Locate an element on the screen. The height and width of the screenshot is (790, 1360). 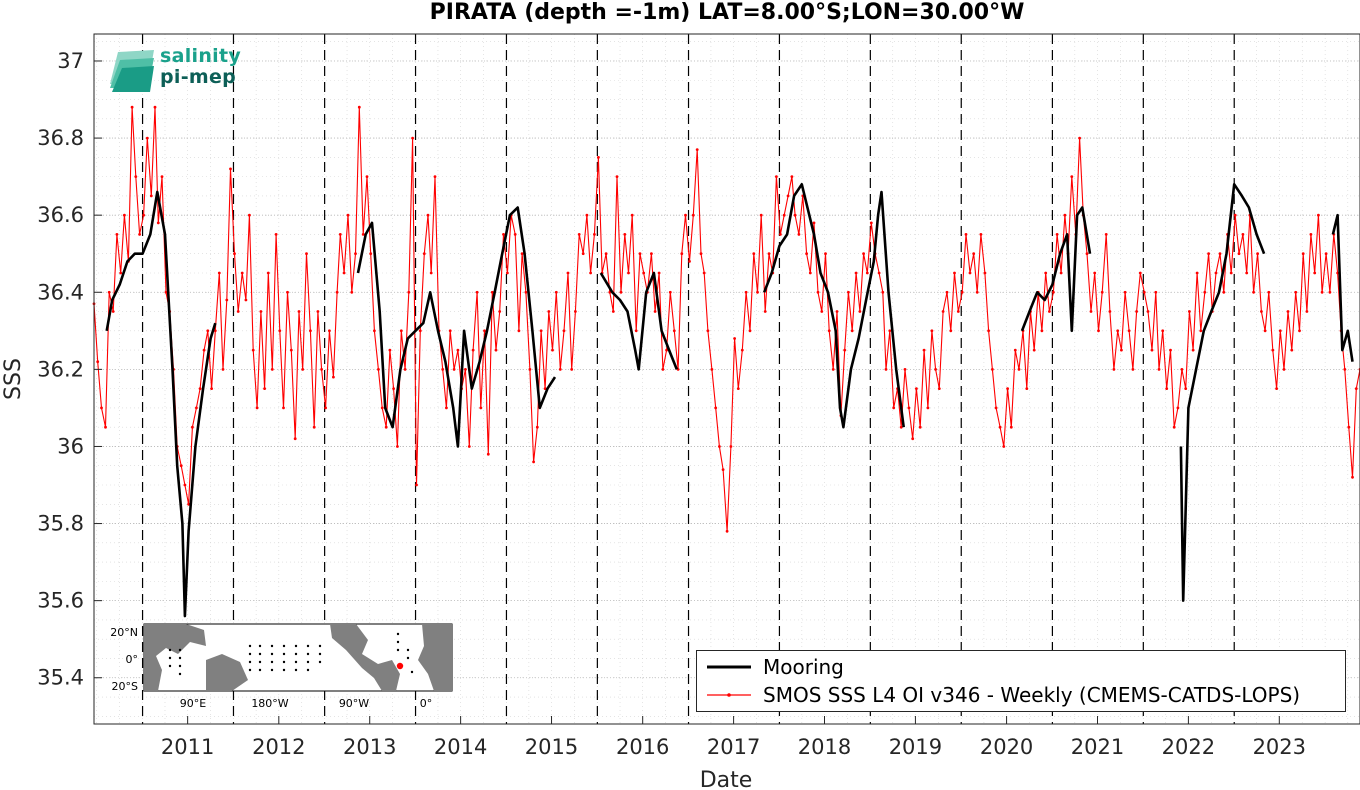
x-tick-label: 2019 is located at coordinates (915, 747).